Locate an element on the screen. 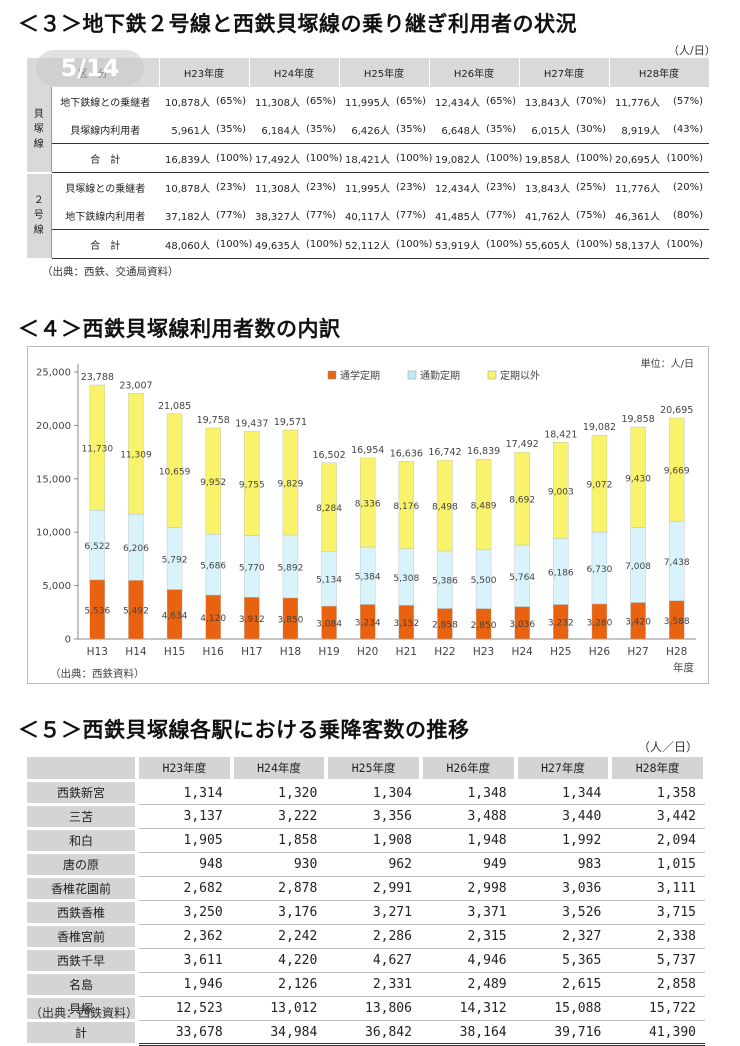 The width and height of the screenshot is (740, 1046). ridership-cell: 1,344 is located at coordinates (563, 792).